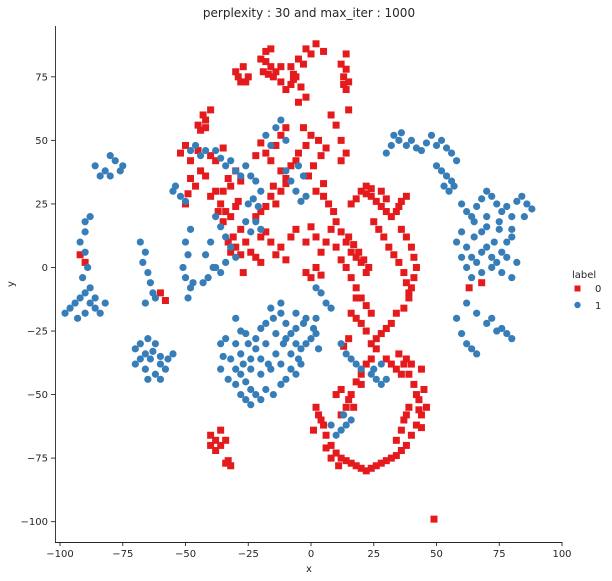 The image size is (612, 581). What do you see at coordinates (11, 284) in the screenshot?
I see `y-axis-label: y` at bounding box center [11, 284].